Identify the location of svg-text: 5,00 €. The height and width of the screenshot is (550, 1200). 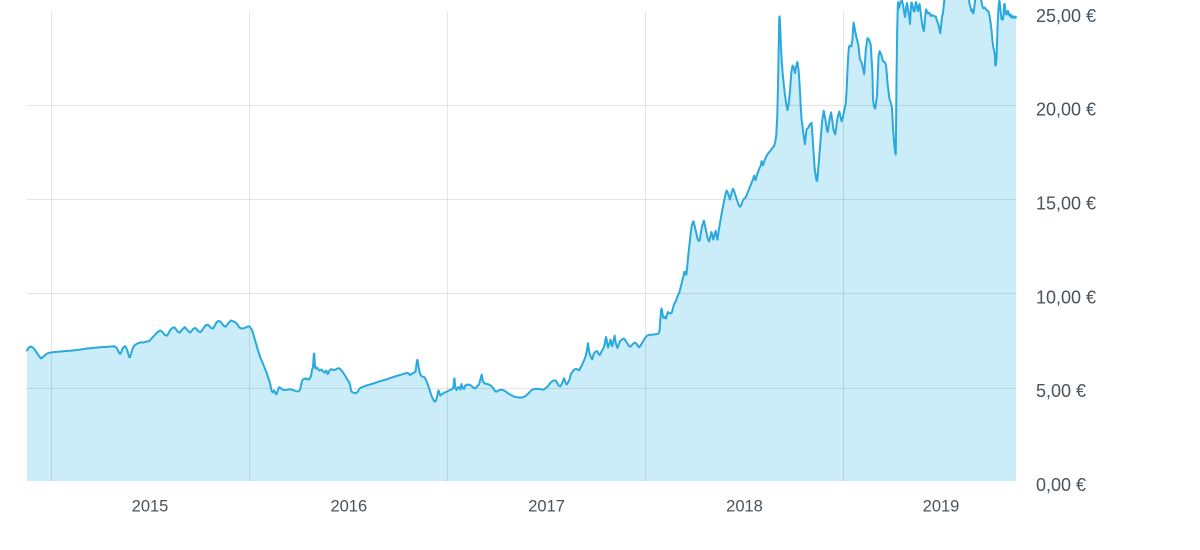
(1061, 391).